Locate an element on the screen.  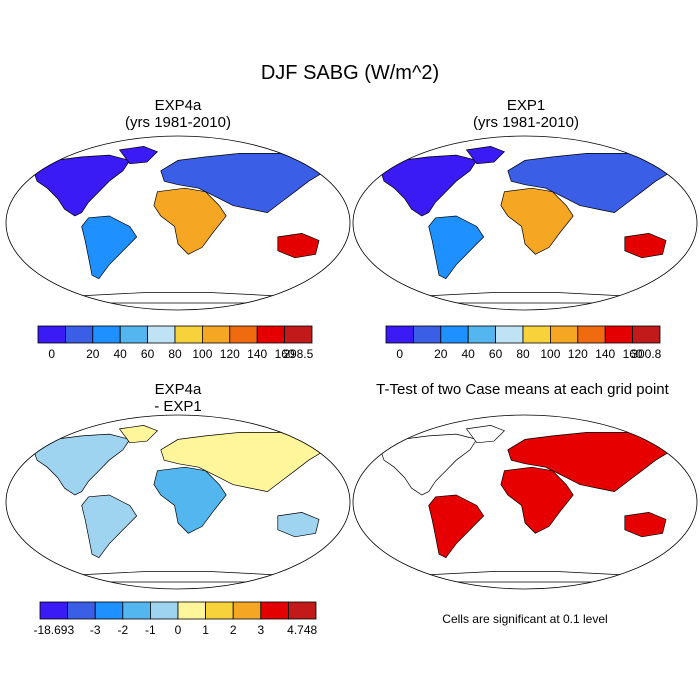
panel3-title: EXP4a - EXP1 is located at coordinates (178, 398).